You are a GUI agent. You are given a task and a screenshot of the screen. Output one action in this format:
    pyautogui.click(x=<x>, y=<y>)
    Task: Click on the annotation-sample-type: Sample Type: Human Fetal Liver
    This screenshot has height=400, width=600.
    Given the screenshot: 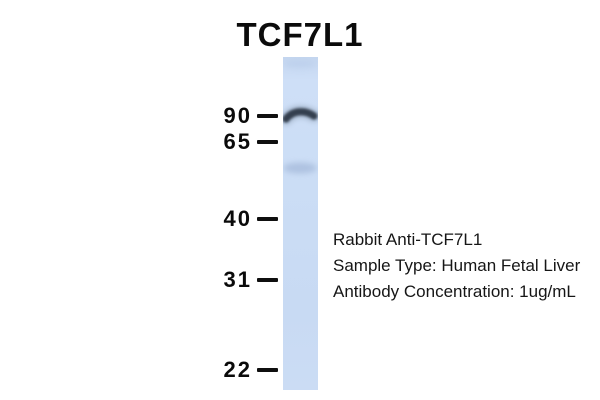 What is the action you would take?
    pyautogui.click(x=457, y=265)
    